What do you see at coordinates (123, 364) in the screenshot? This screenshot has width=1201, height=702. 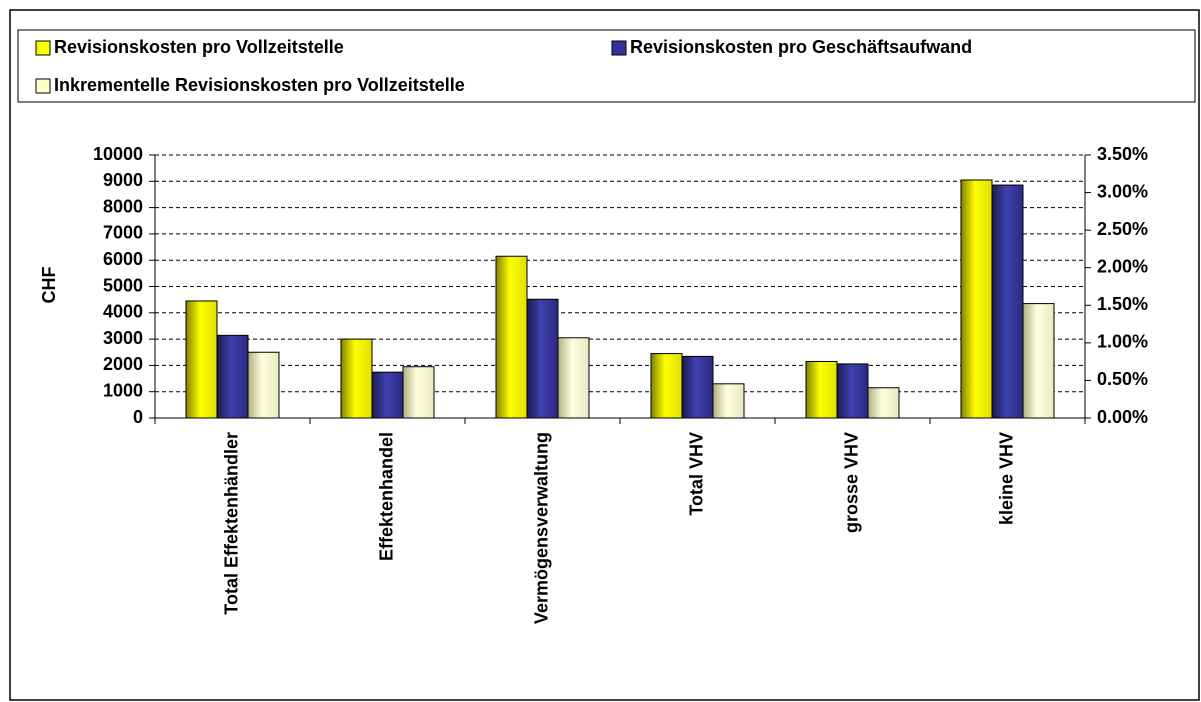 I see `y-tick-label: 2000` at bounding box center [123, 364].